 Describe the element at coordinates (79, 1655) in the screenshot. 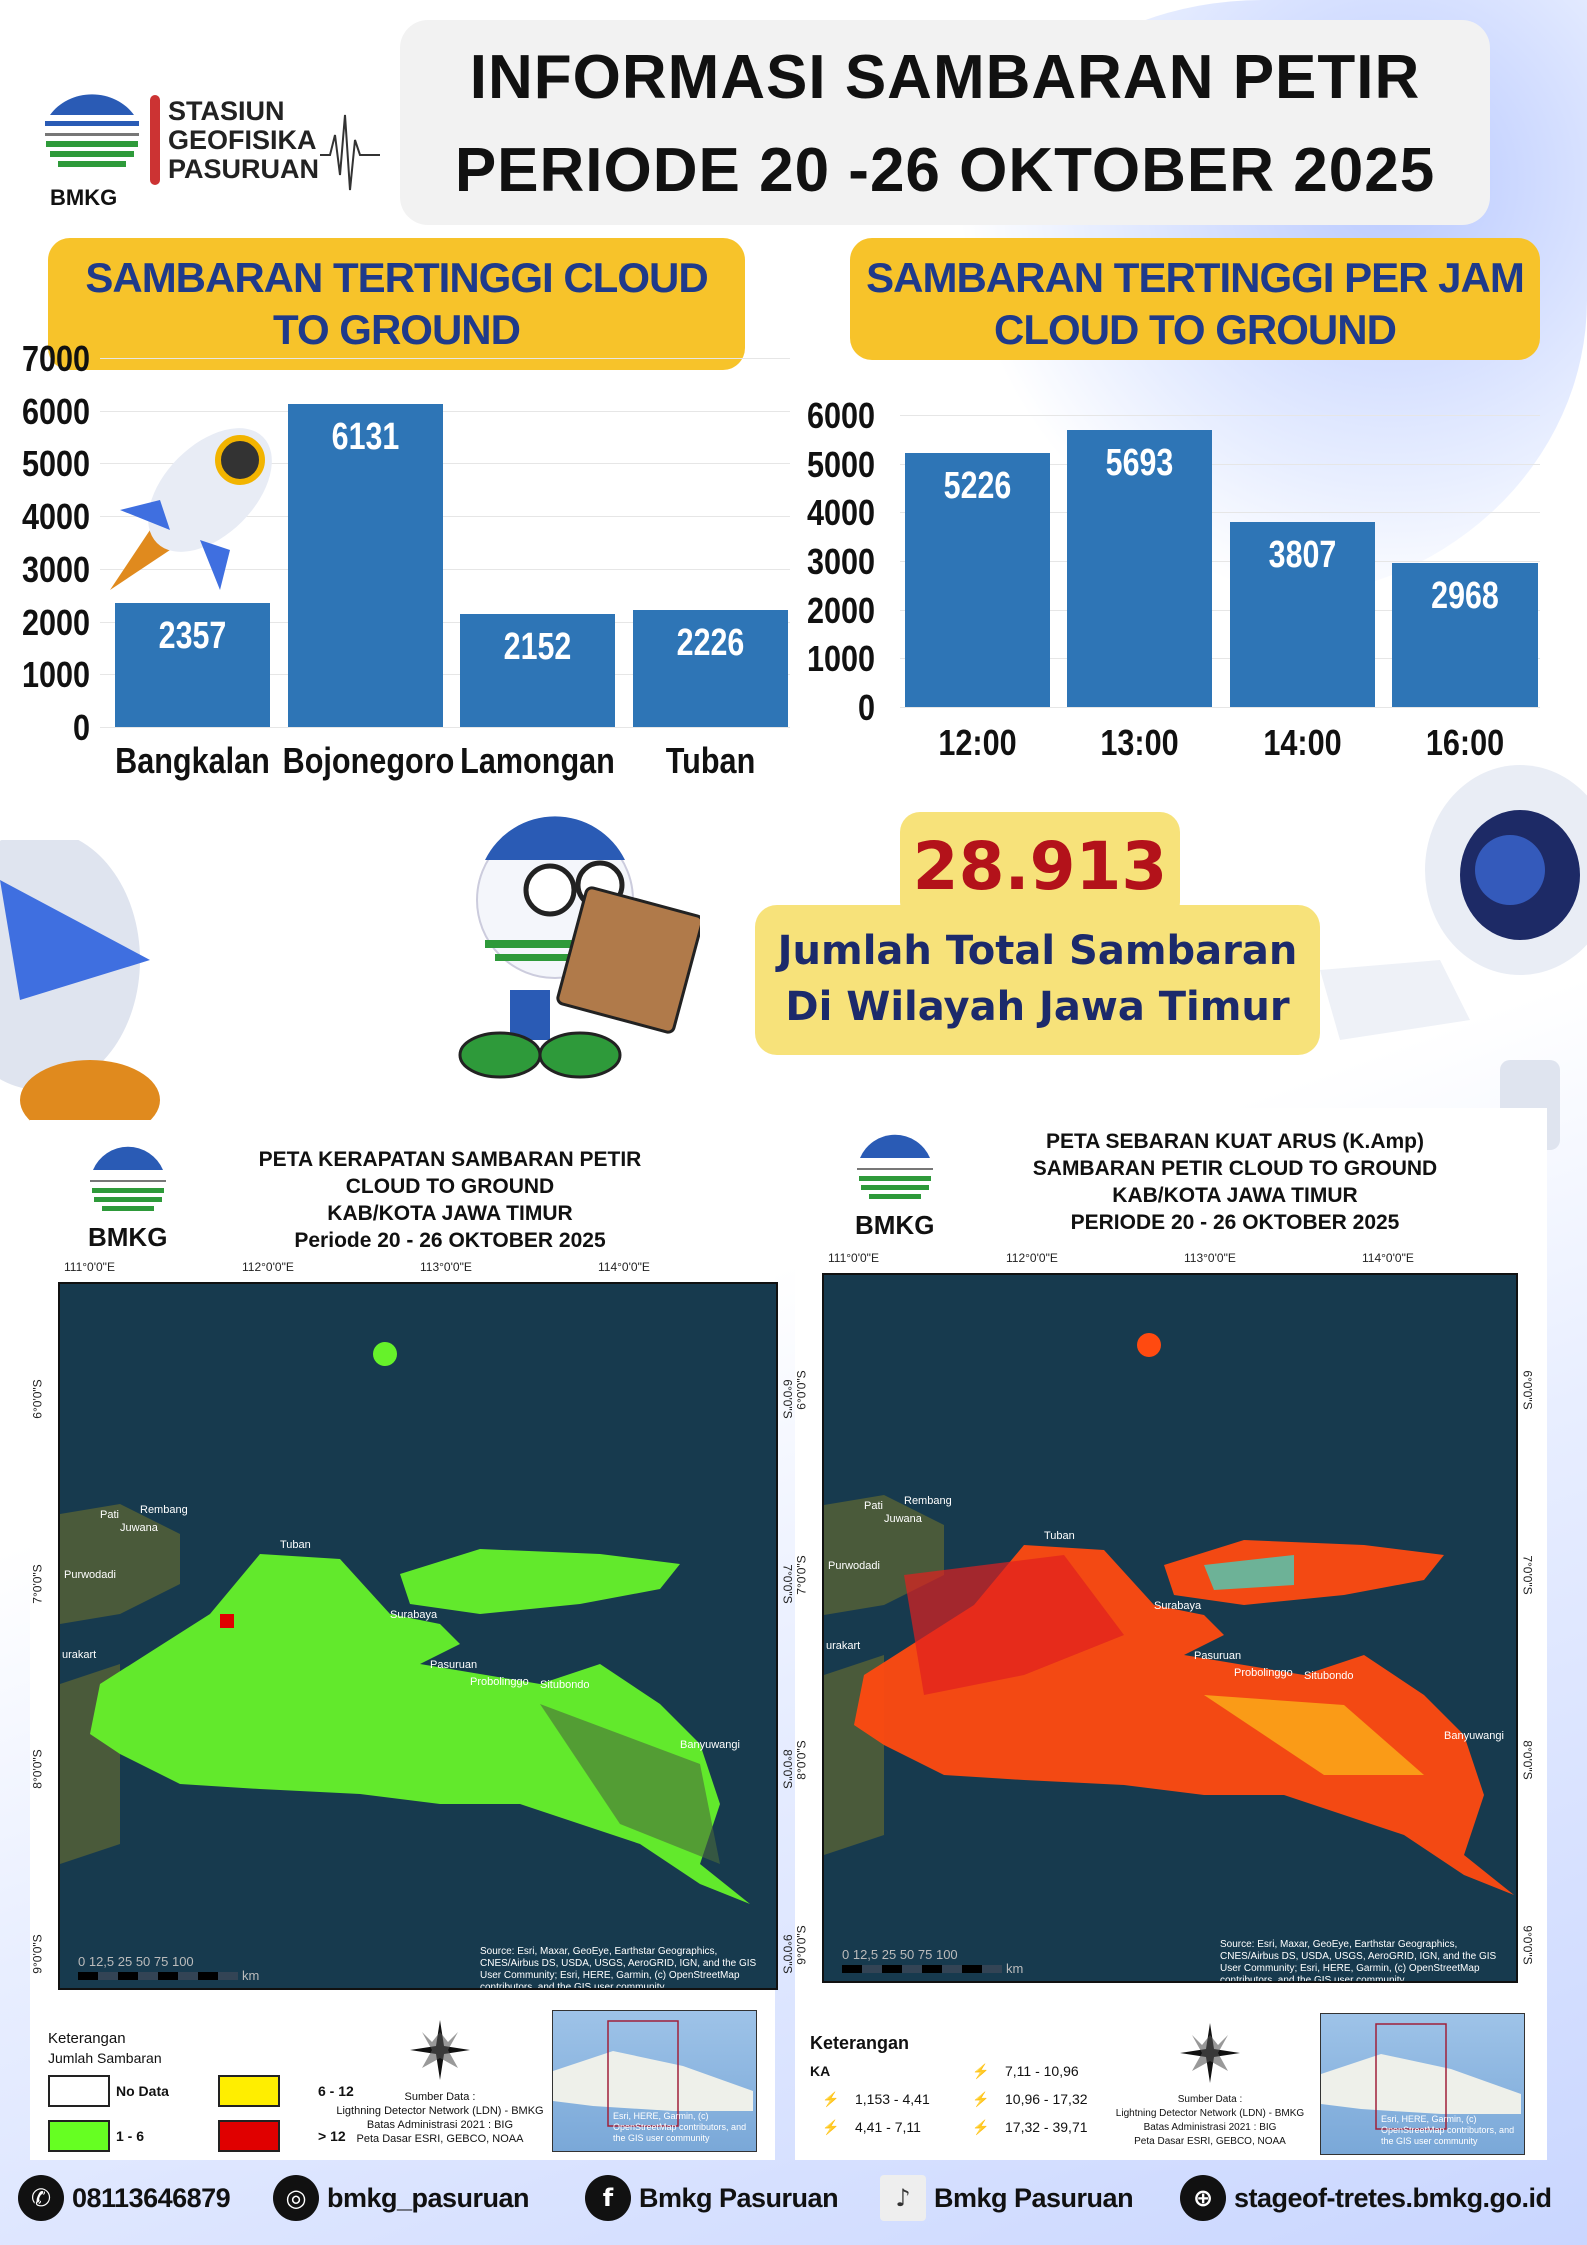

I see `place-label: urakart` at that location.